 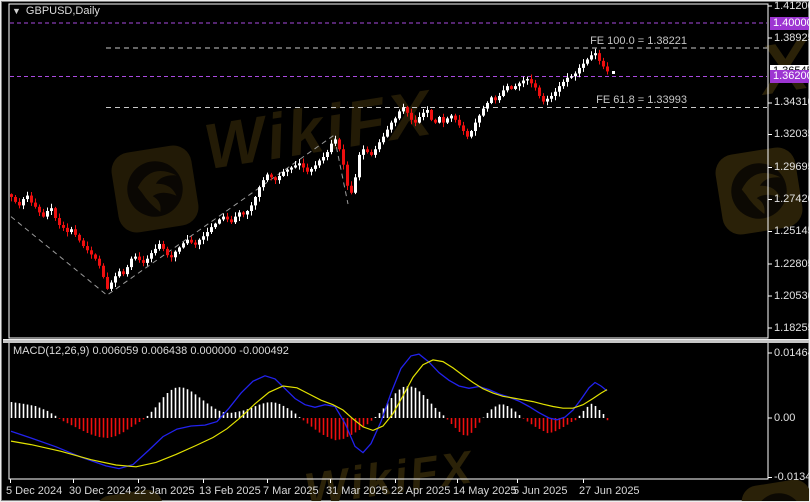 What do you see at coordinates (641, 100) in the screenshot?
I see `fib-expansion-618-label: FE 61.8 = 1.33993` at bounding box center [641, 100].